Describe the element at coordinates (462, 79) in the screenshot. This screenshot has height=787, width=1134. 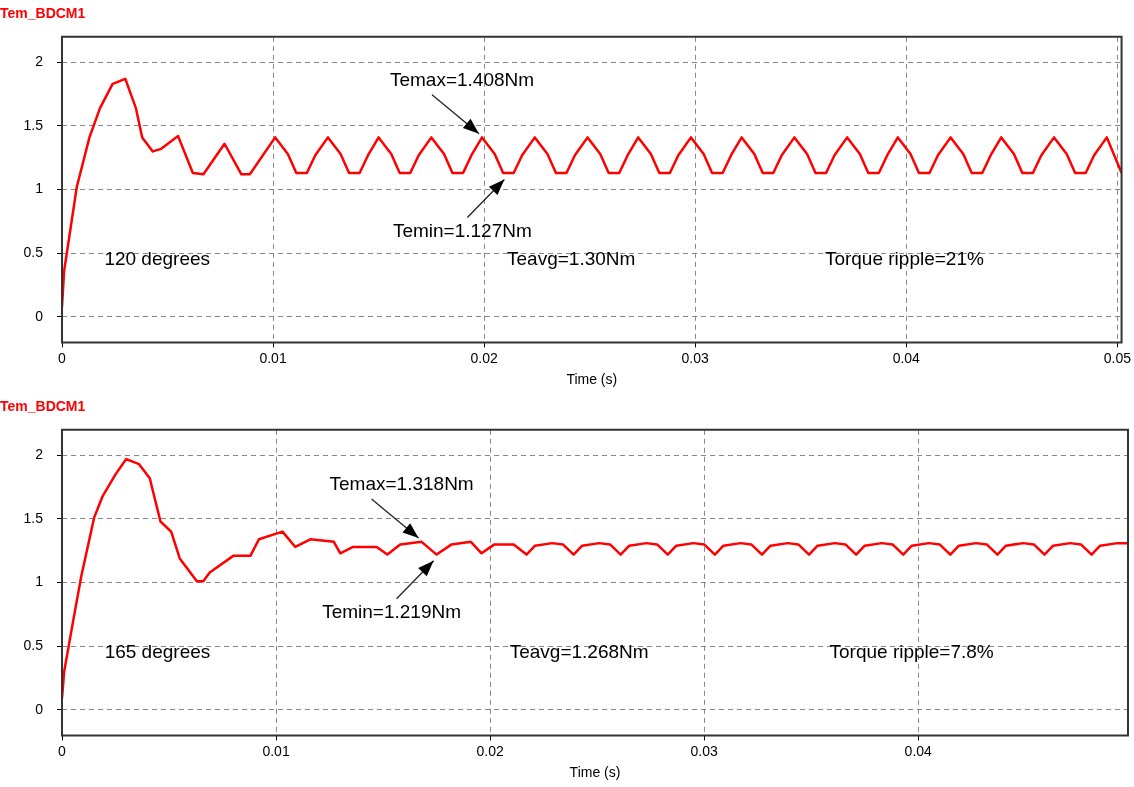
I see `annotation: Temax=1.408Nm` at that location.